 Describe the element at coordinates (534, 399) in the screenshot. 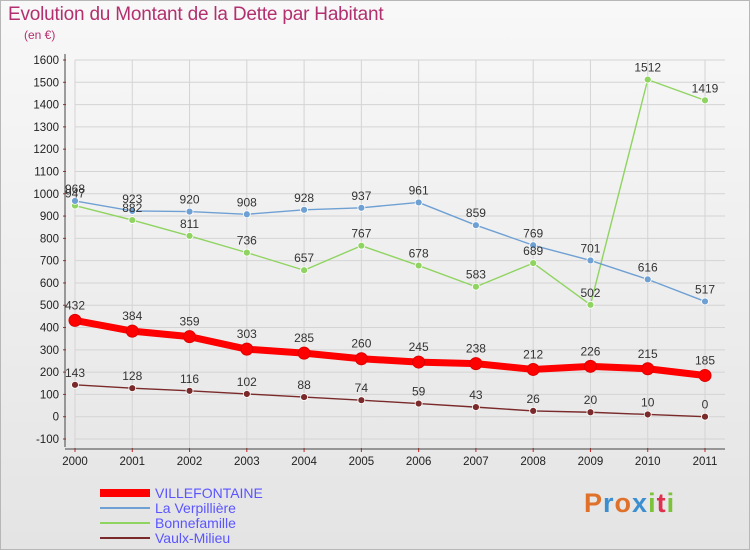

I see `data-label: 26` at that location.